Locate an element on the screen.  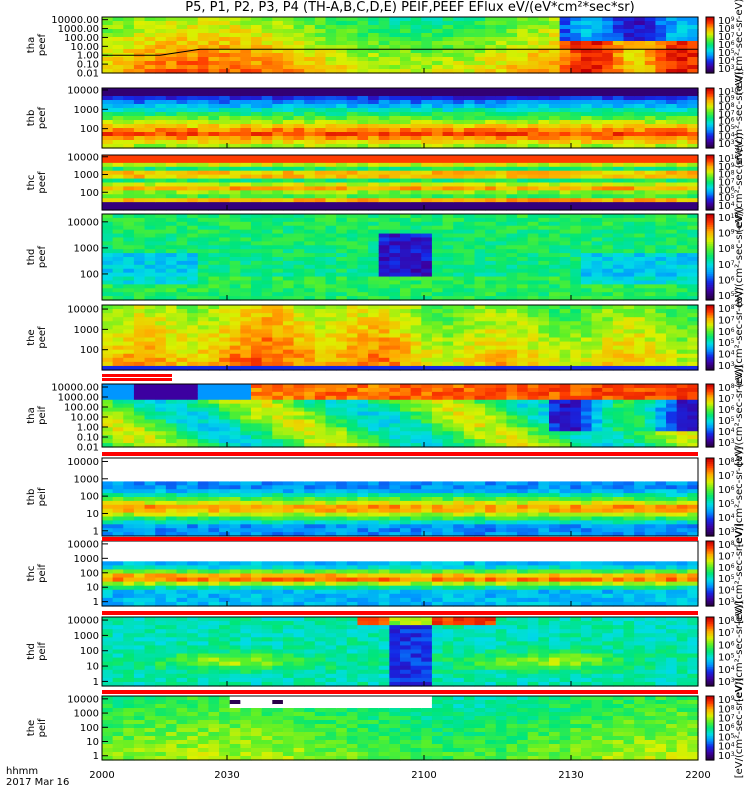
colorbar-label: (eV/(cm²-sec-sr-eV)) is located at coordinates (739, 257).